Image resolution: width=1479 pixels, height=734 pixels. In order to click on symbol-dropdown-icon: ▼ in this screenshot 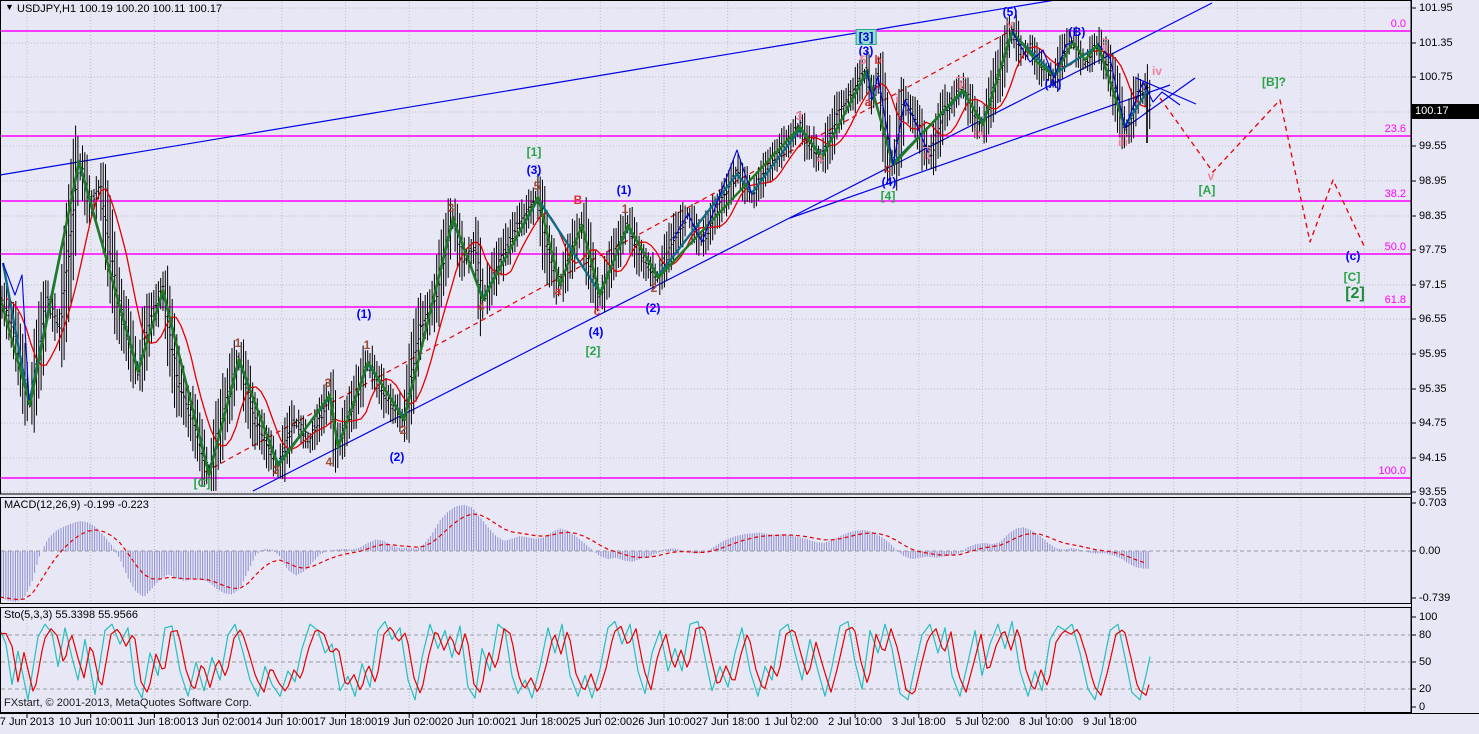, I will do `click(9, 7)`.